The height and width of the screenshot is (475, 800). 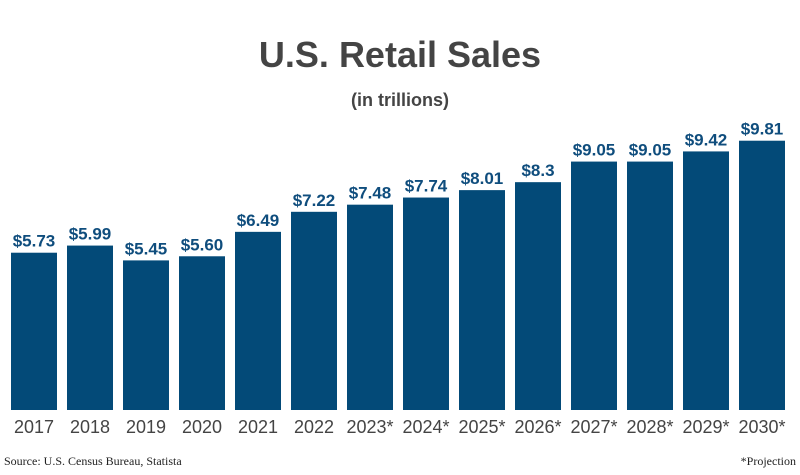 I want to click on value-label: $7.22, so click(x=314, y=200).